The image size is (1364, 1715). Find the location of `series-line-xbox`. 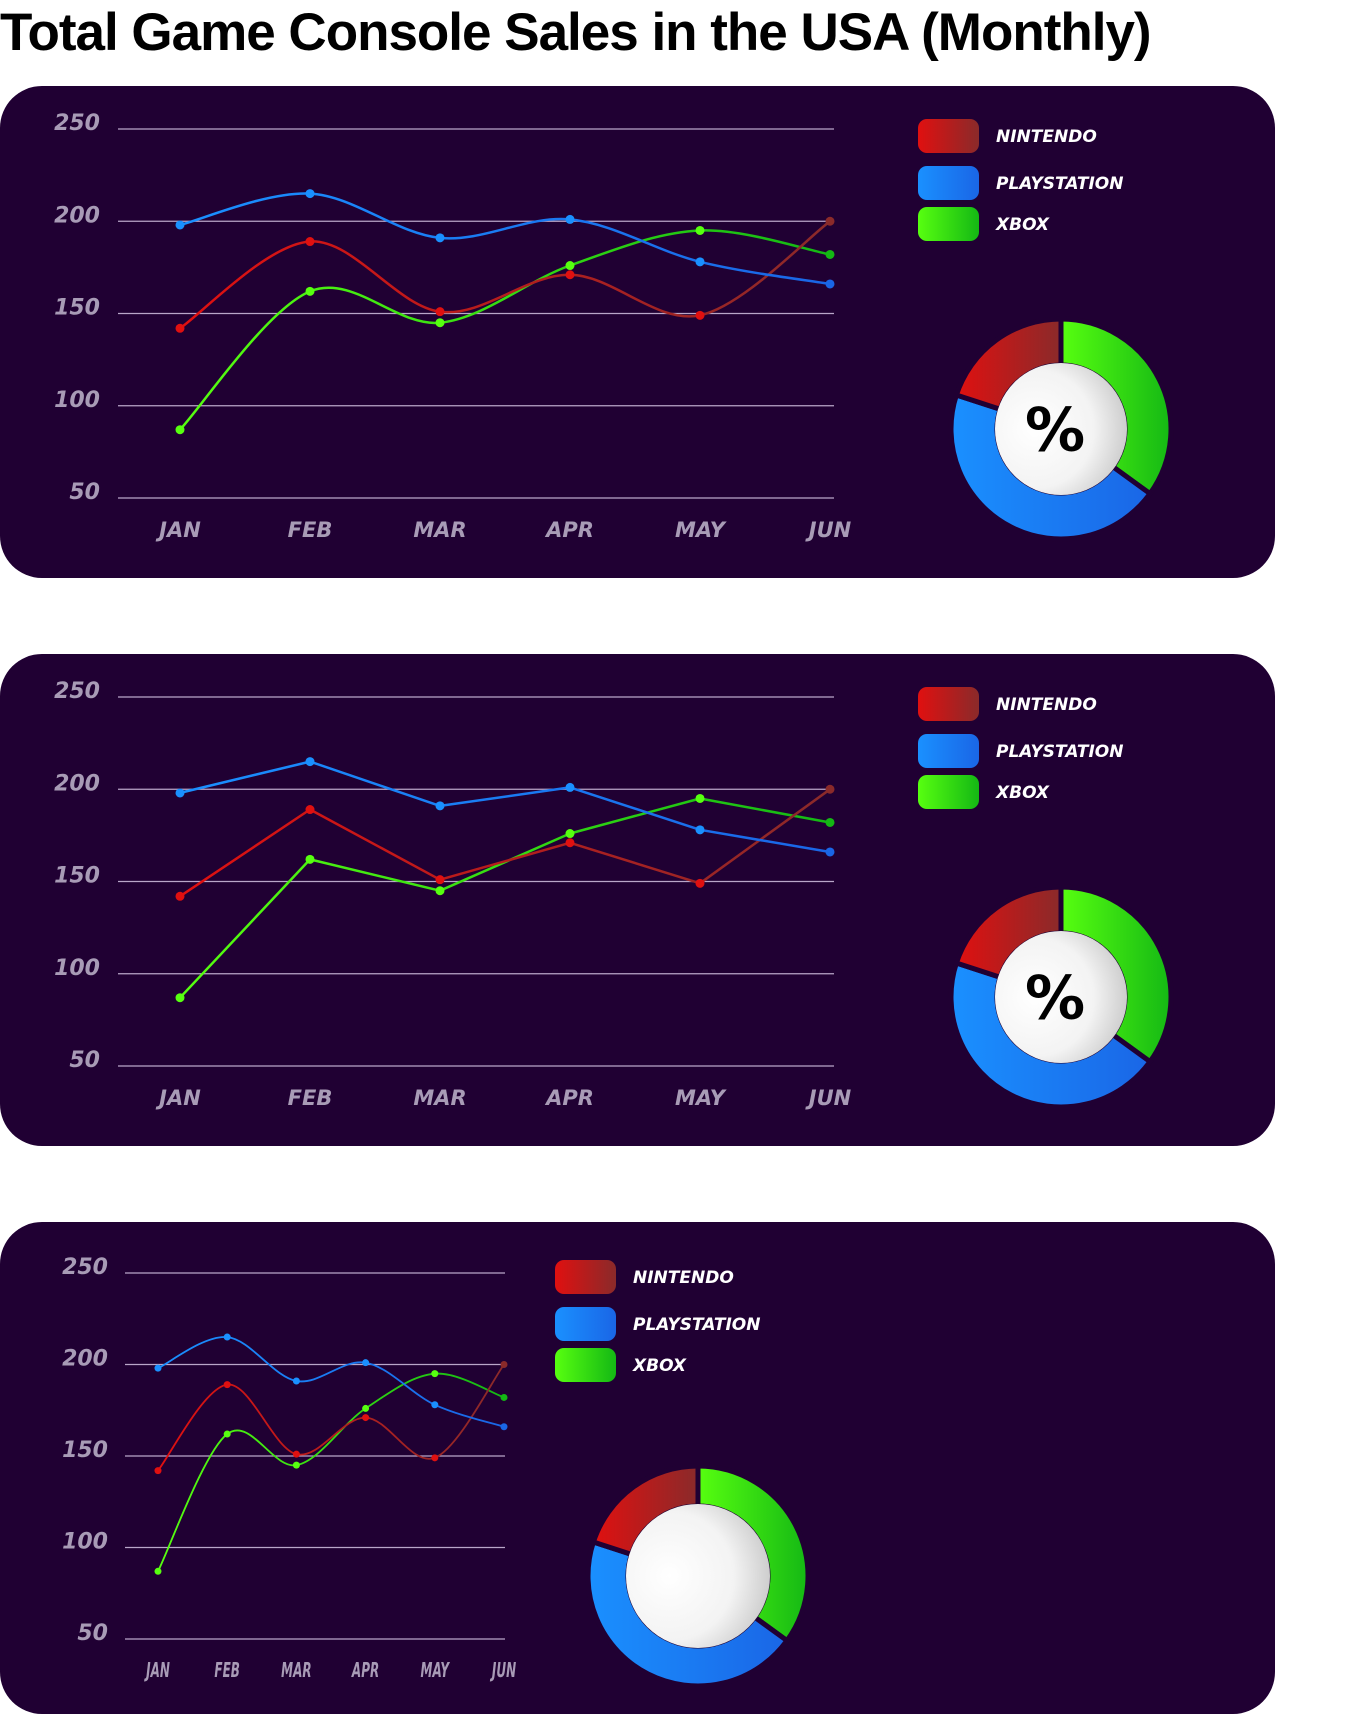

series-line-xbox is located at coordinates (505, 330).